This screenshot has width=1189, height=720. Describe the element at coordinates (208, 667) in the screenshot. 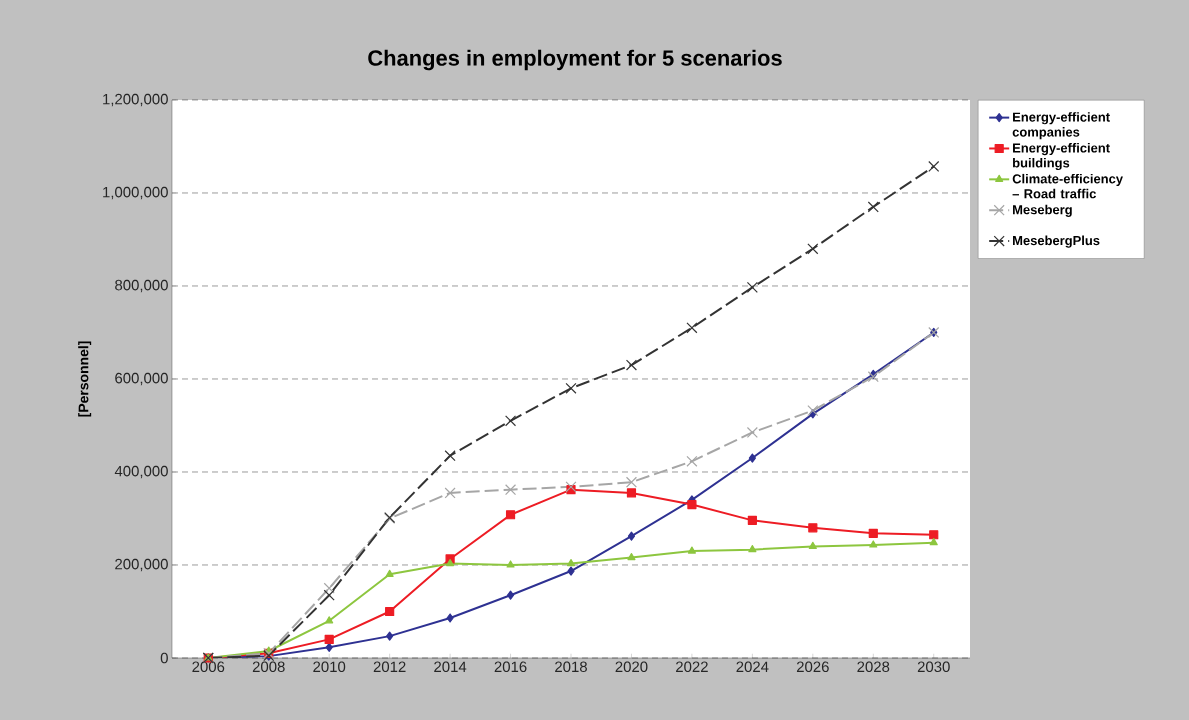

I see `x-tick-label: 2006` at that location.